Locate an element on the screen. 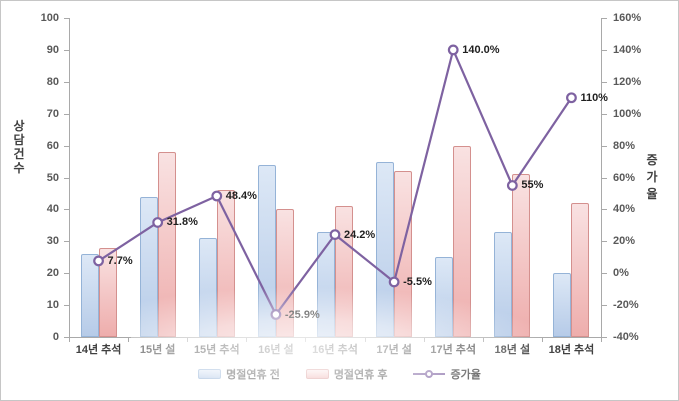 The width and height of the screenshot is (679, 401). left-axis-tick-label: 10 is located at coordinates (52, 305).